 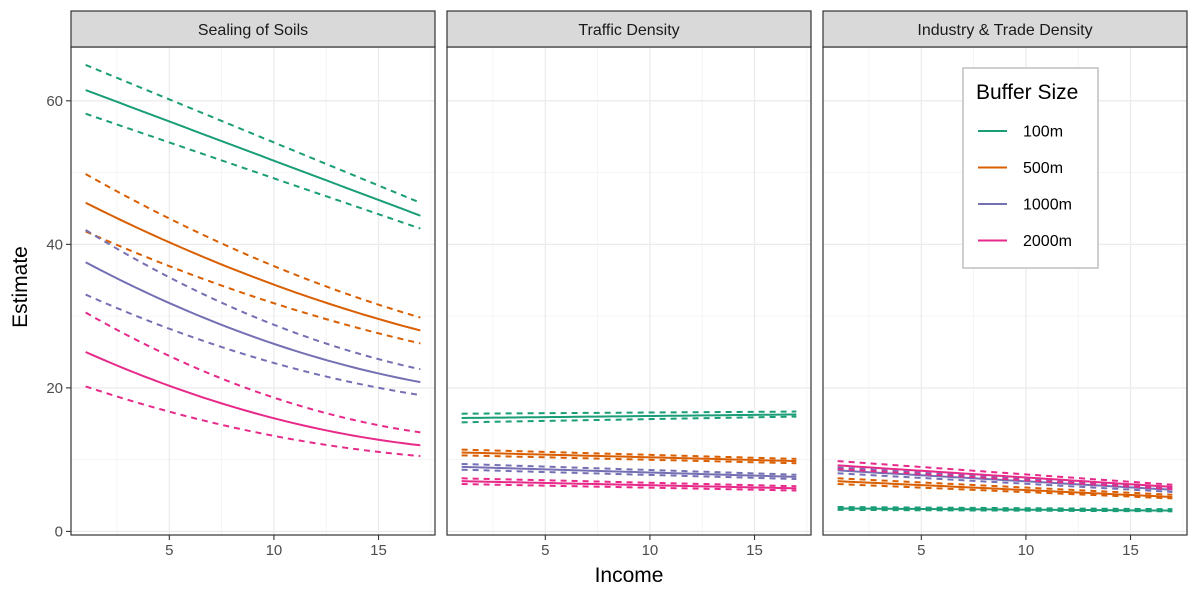 What do you see at coordinates (54, 244) in the screenshot?
I see `y-tick-label: 40` at bounding box center [54, 244].